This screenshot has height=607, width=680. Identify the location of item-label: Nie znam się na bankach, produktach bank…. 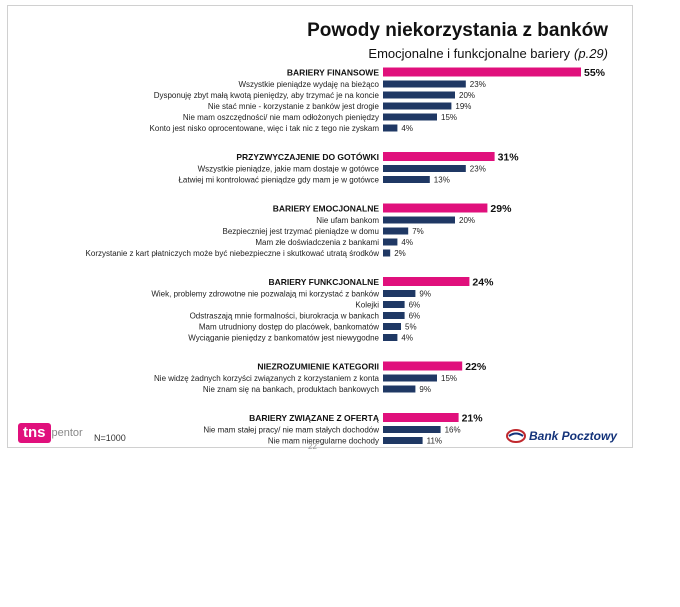
(291, 389).